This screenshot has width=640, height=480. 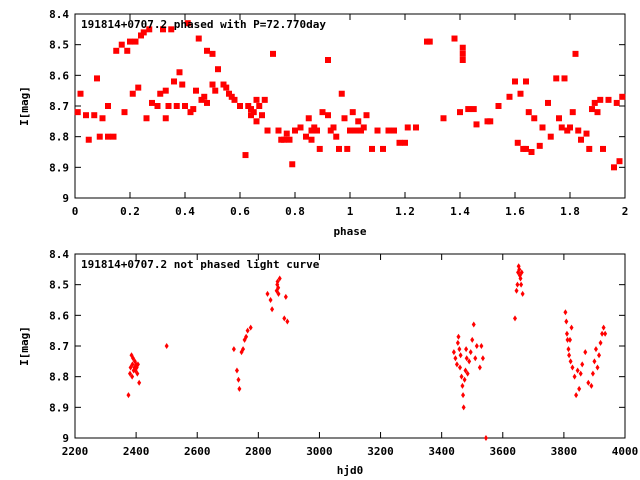 I want to click on unphased-chart-title: 191814+0707.2 not phased light curve, so click(x=200, y=264).